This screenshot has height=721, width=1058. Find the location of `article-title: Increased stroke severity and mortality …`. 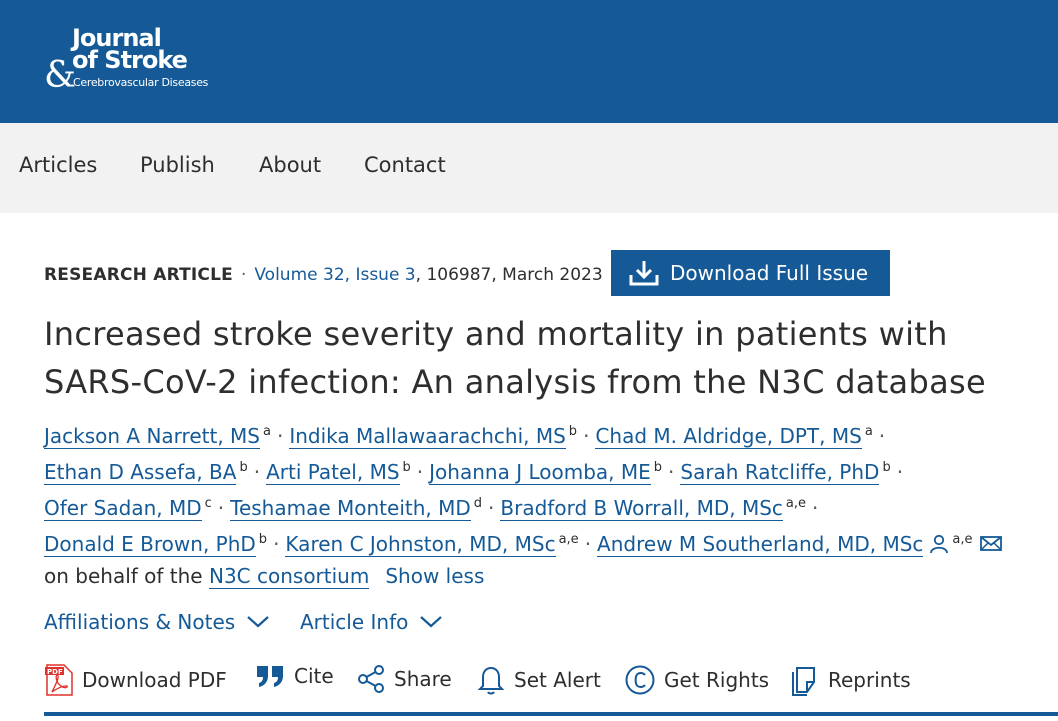

article-title: Increased stroke severity and mortality … is located at coordinates (515, 358).